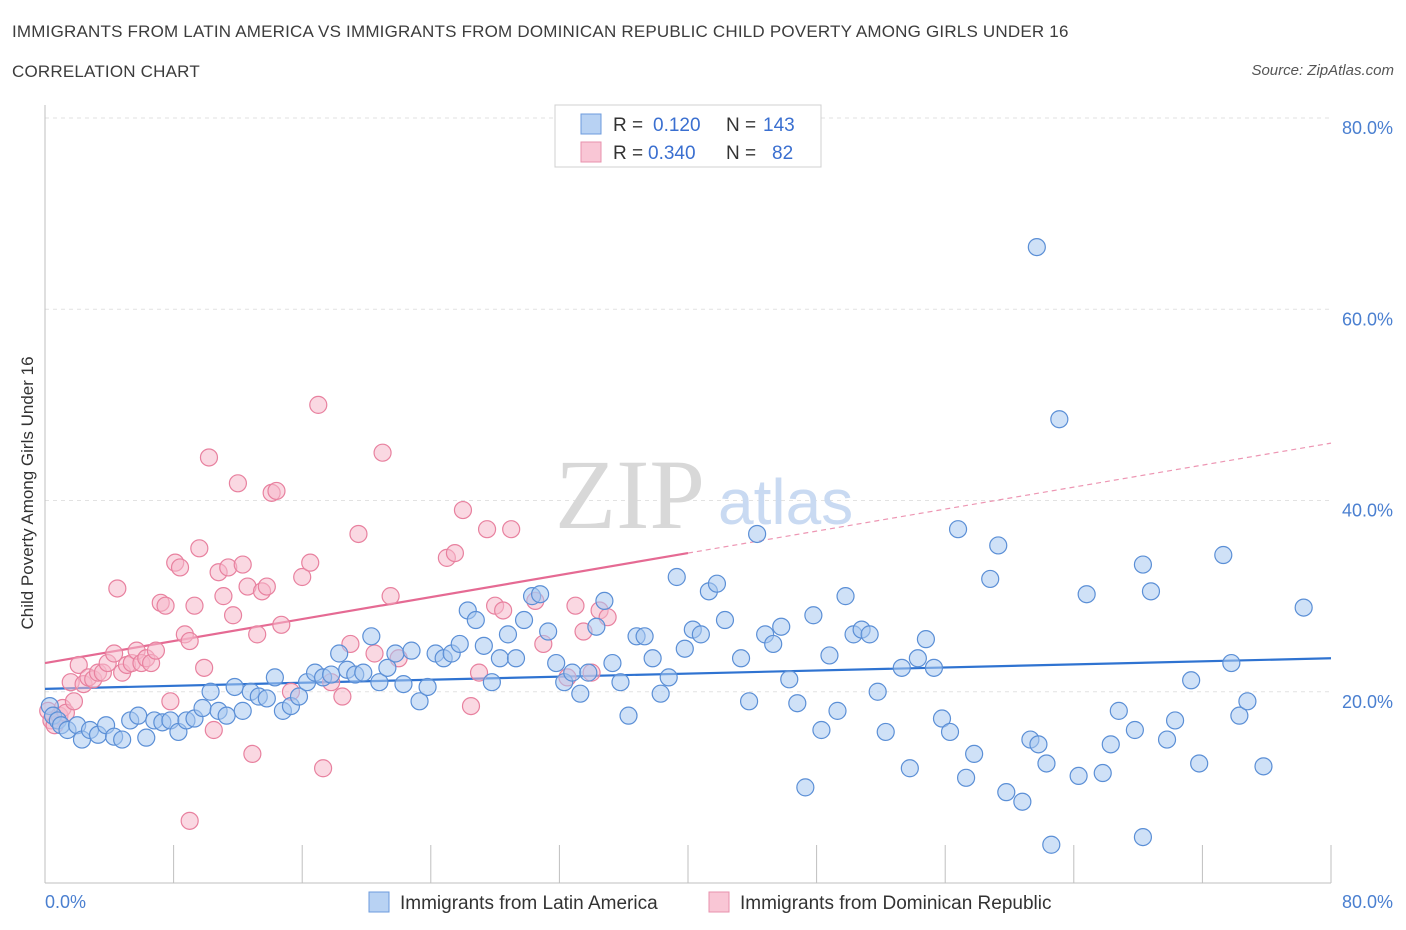 Image resolution: width=1406 pixels, height=930 pixels. Describe the element at coordinates (896, 903) in the screenshot. I see `bottom-legend-label-2: Immigrants from Dominican Republic` at that location.